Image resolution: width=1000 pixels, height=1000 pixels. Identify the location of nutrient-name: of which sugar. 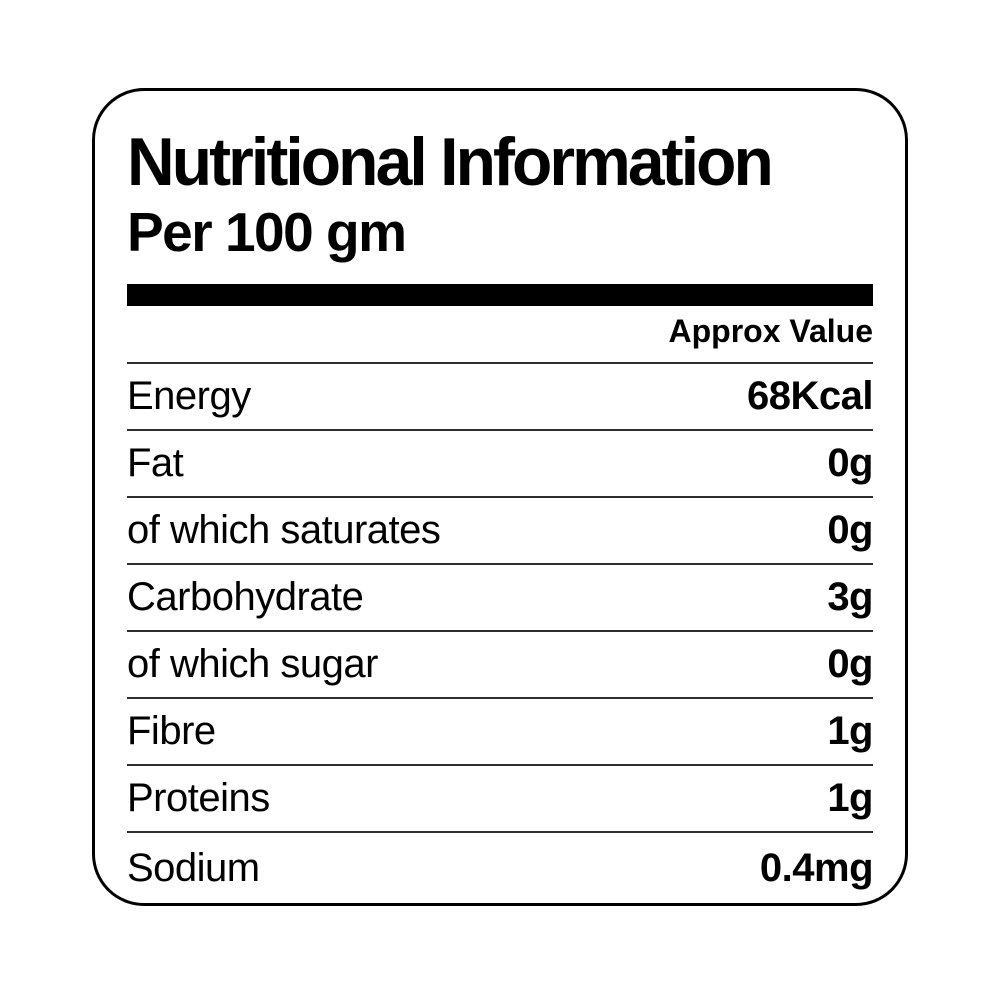
(252, 664).